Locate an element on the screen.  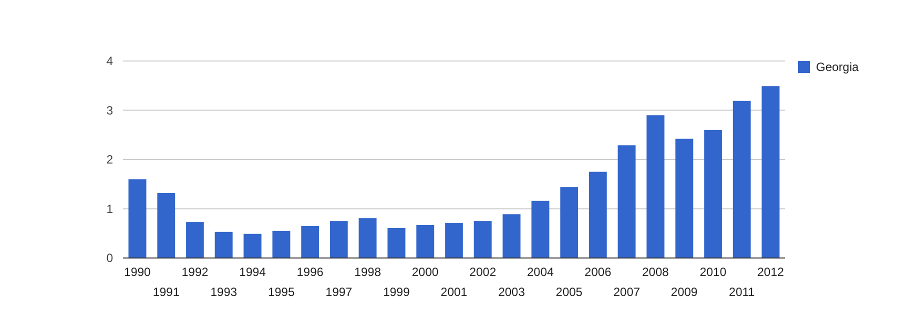
x-tick-label: 1994 is located at coordinates (252, 272).